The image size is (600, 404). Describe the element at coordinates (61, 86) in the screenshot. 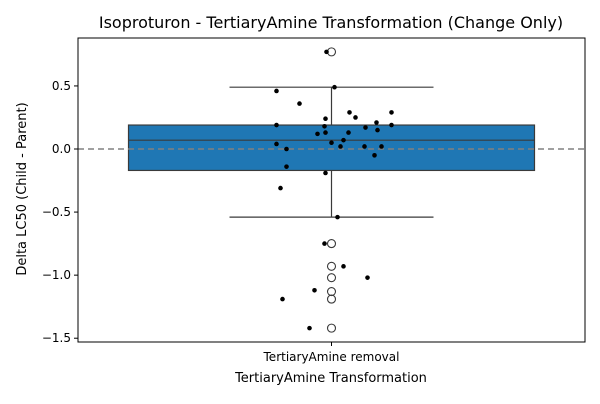

I see `y-tick-label: 0.5` at that location.